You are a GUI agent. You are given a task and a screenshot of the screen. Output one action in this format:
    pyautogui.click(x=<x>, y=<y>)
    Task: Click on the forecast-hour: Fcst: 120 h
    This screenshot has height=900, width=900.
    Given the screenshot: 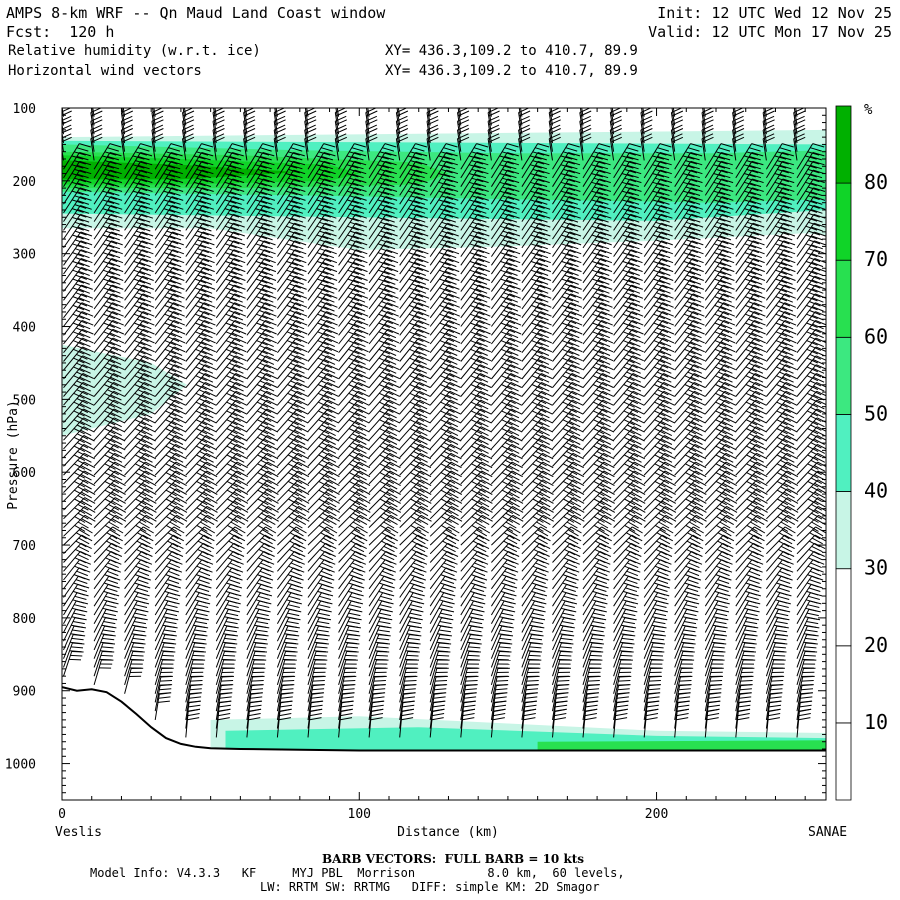 What is the action you would take?
    pyautogui.click(x=60, y=32)
    